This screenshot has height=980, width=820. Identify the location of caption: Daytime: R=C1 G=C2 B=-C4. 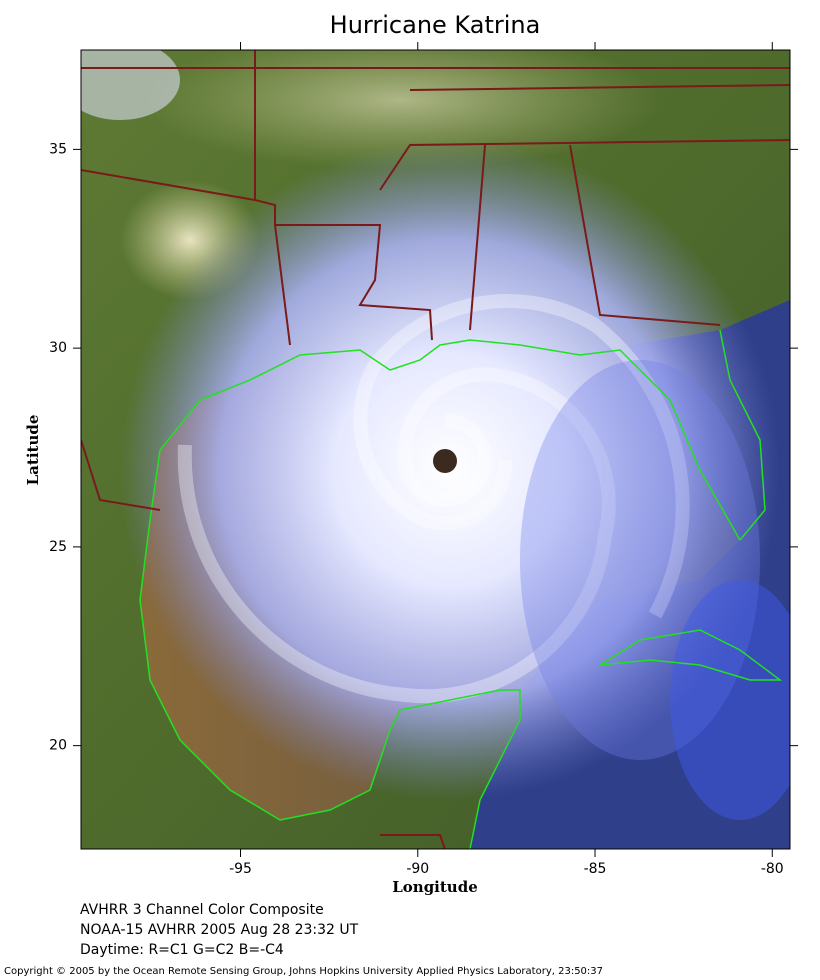
(182, 950).